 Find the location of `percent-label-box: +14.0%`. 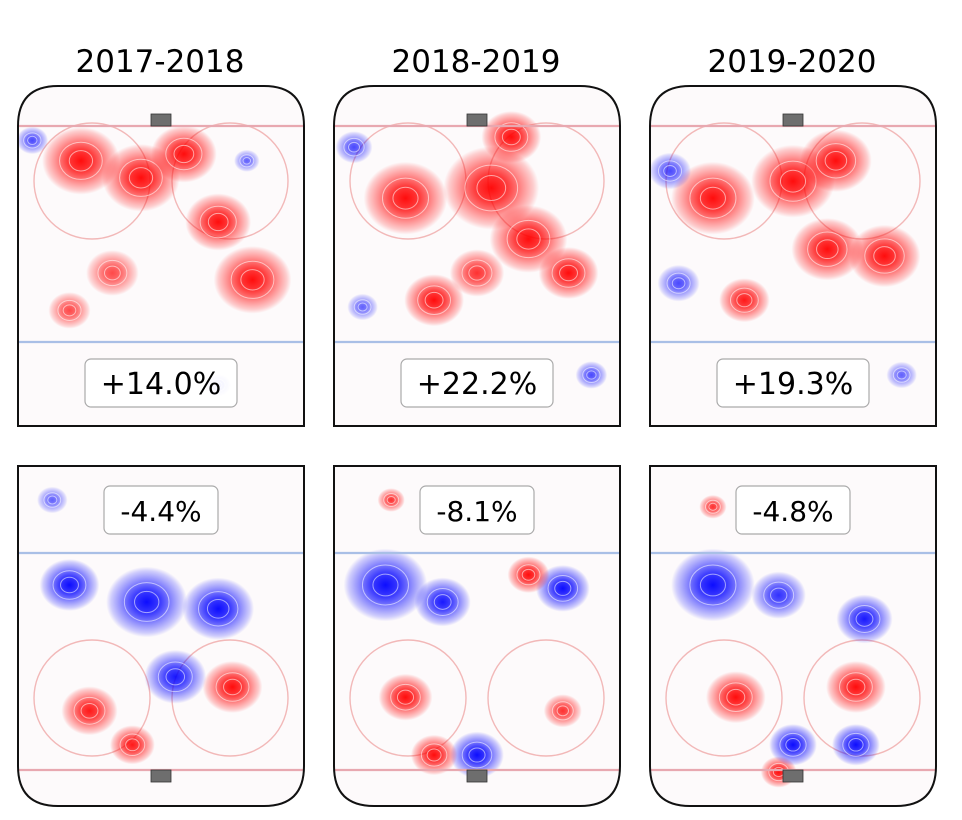

percent-label-box: +14.0% is located at coordinates (161, 383).